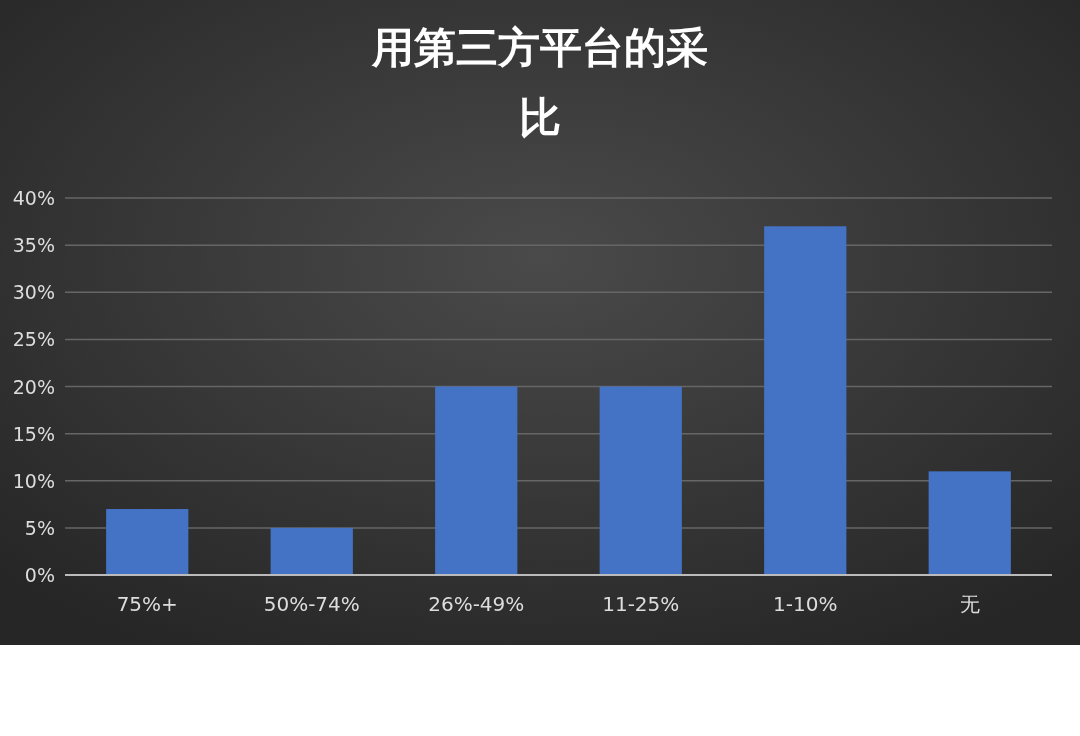  What do you see at coordinates (33, 433) in the screenshot?
I see `y-tick-label: 15%` at bounding box center [33, 433].